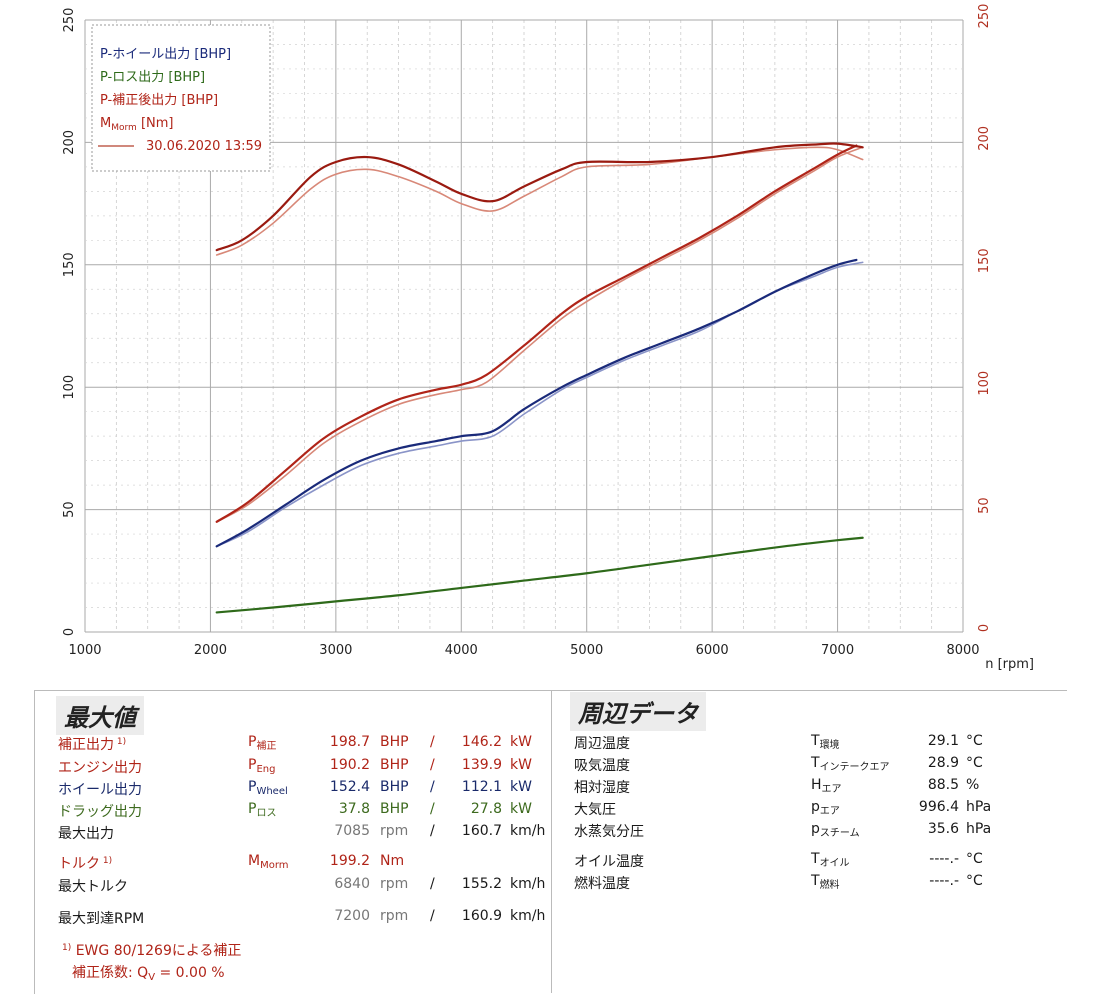  I want to click on symbol-subscript: スチーム, so click(839, 833).